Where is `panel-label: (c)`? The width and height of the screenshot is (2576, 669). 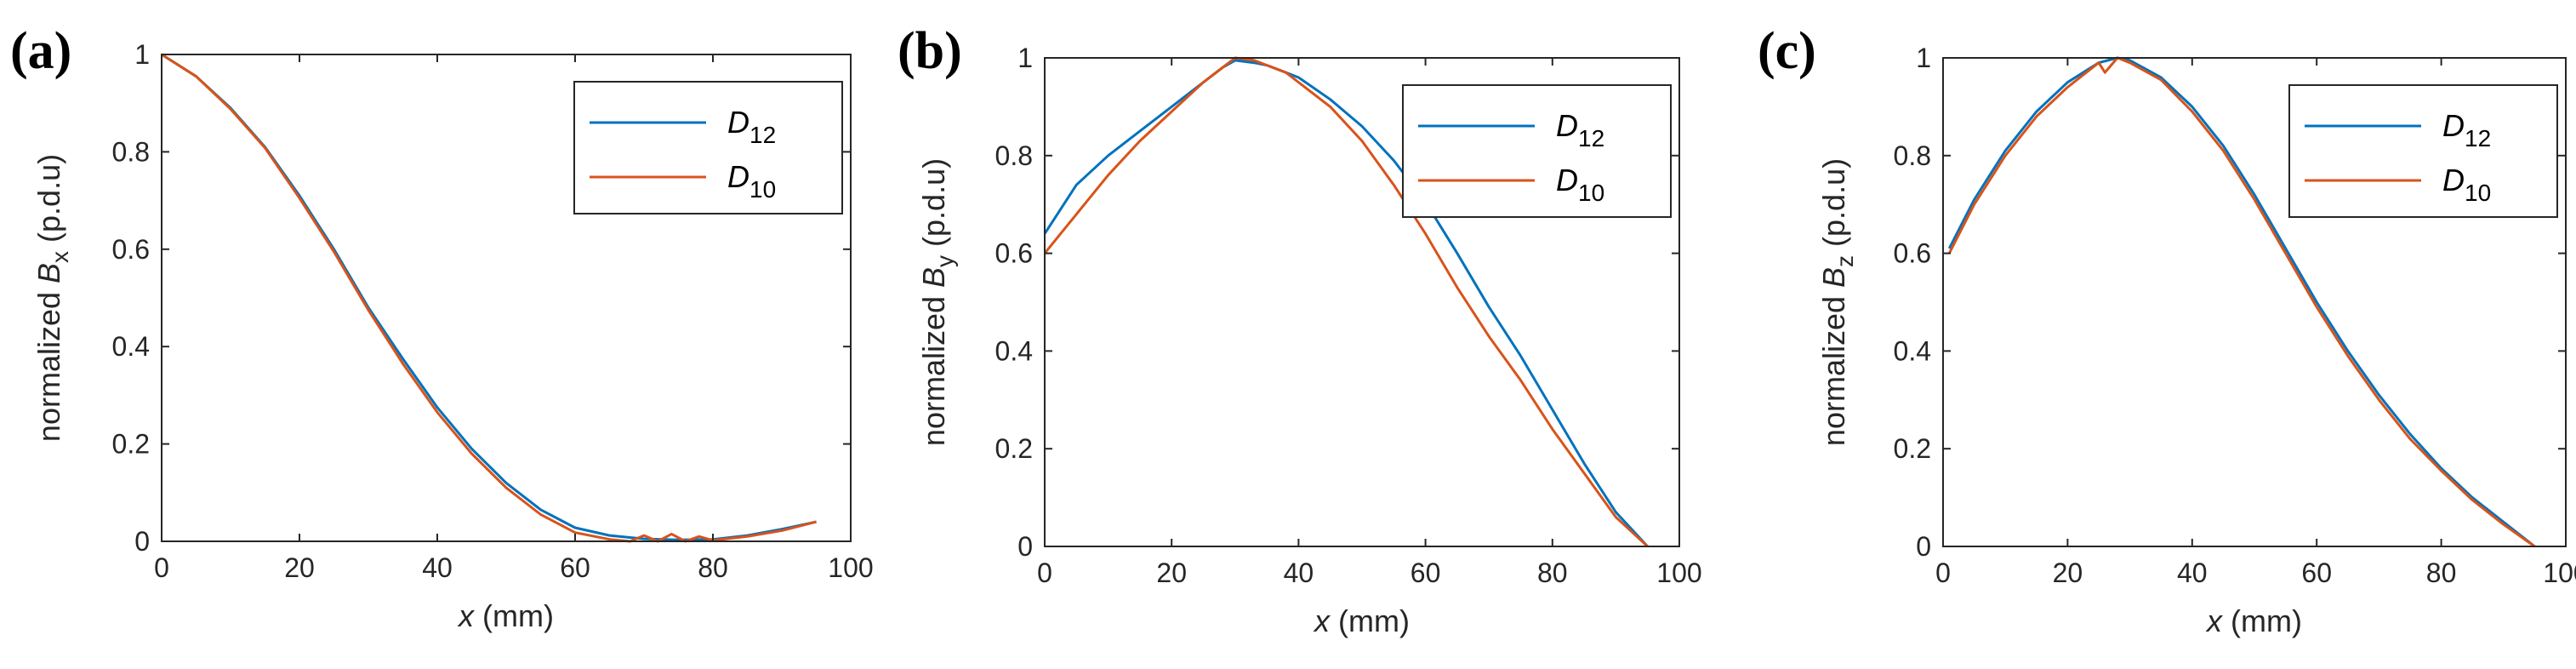 panel-label: (c) is located at coordinates (1787, 51).